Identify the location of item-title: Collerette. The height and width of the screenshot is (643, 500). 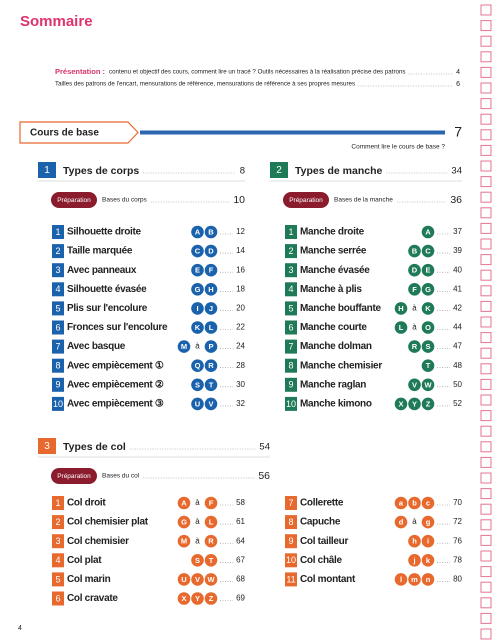
(322, 503).